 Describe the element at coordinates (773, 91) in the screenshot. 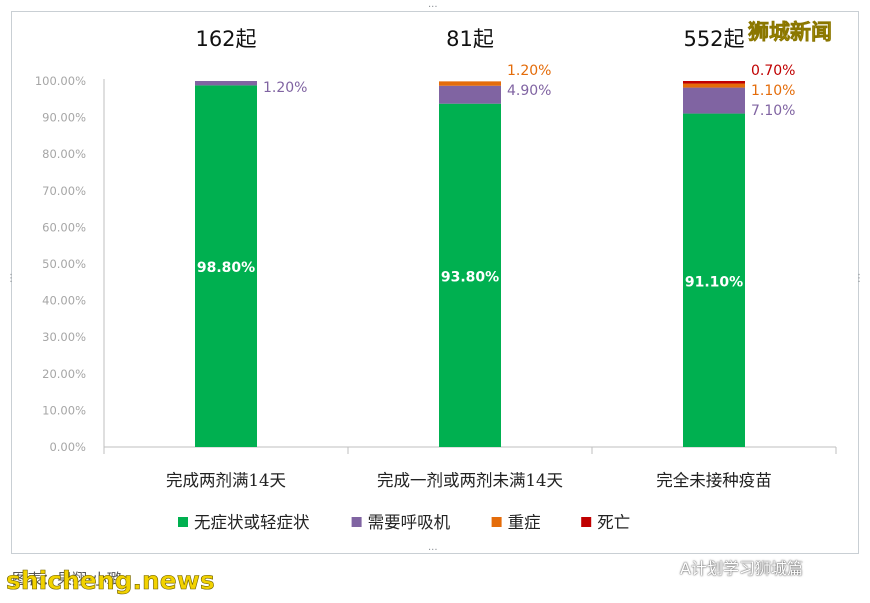

I see `data-label: 1.10%` at that location.